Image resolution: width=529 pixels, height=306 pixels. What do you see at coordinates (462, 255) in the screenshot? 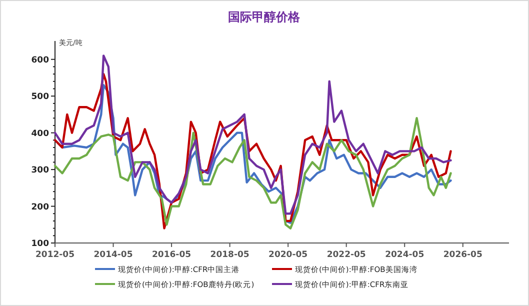
I see `x-tick-label: 2026-05` at bounding box center [462, 255].